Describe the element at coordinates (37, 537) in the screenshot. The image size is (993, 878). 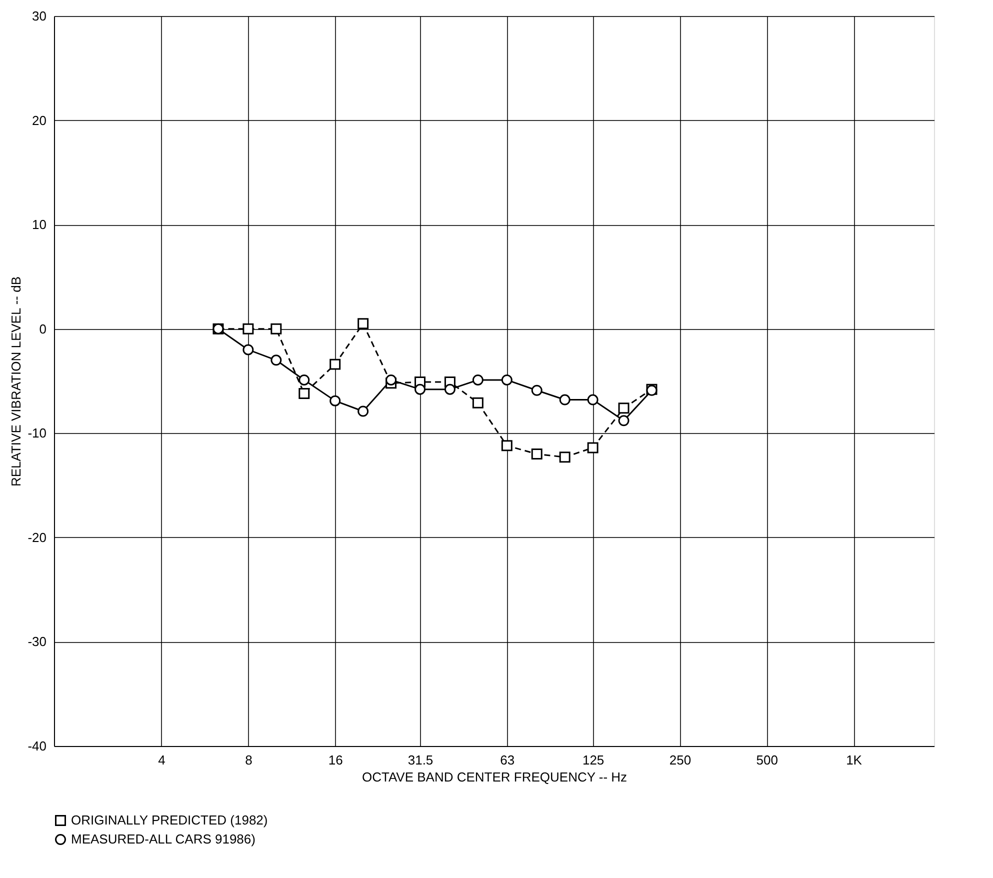
I see `y-tick-label: -20` at that location.